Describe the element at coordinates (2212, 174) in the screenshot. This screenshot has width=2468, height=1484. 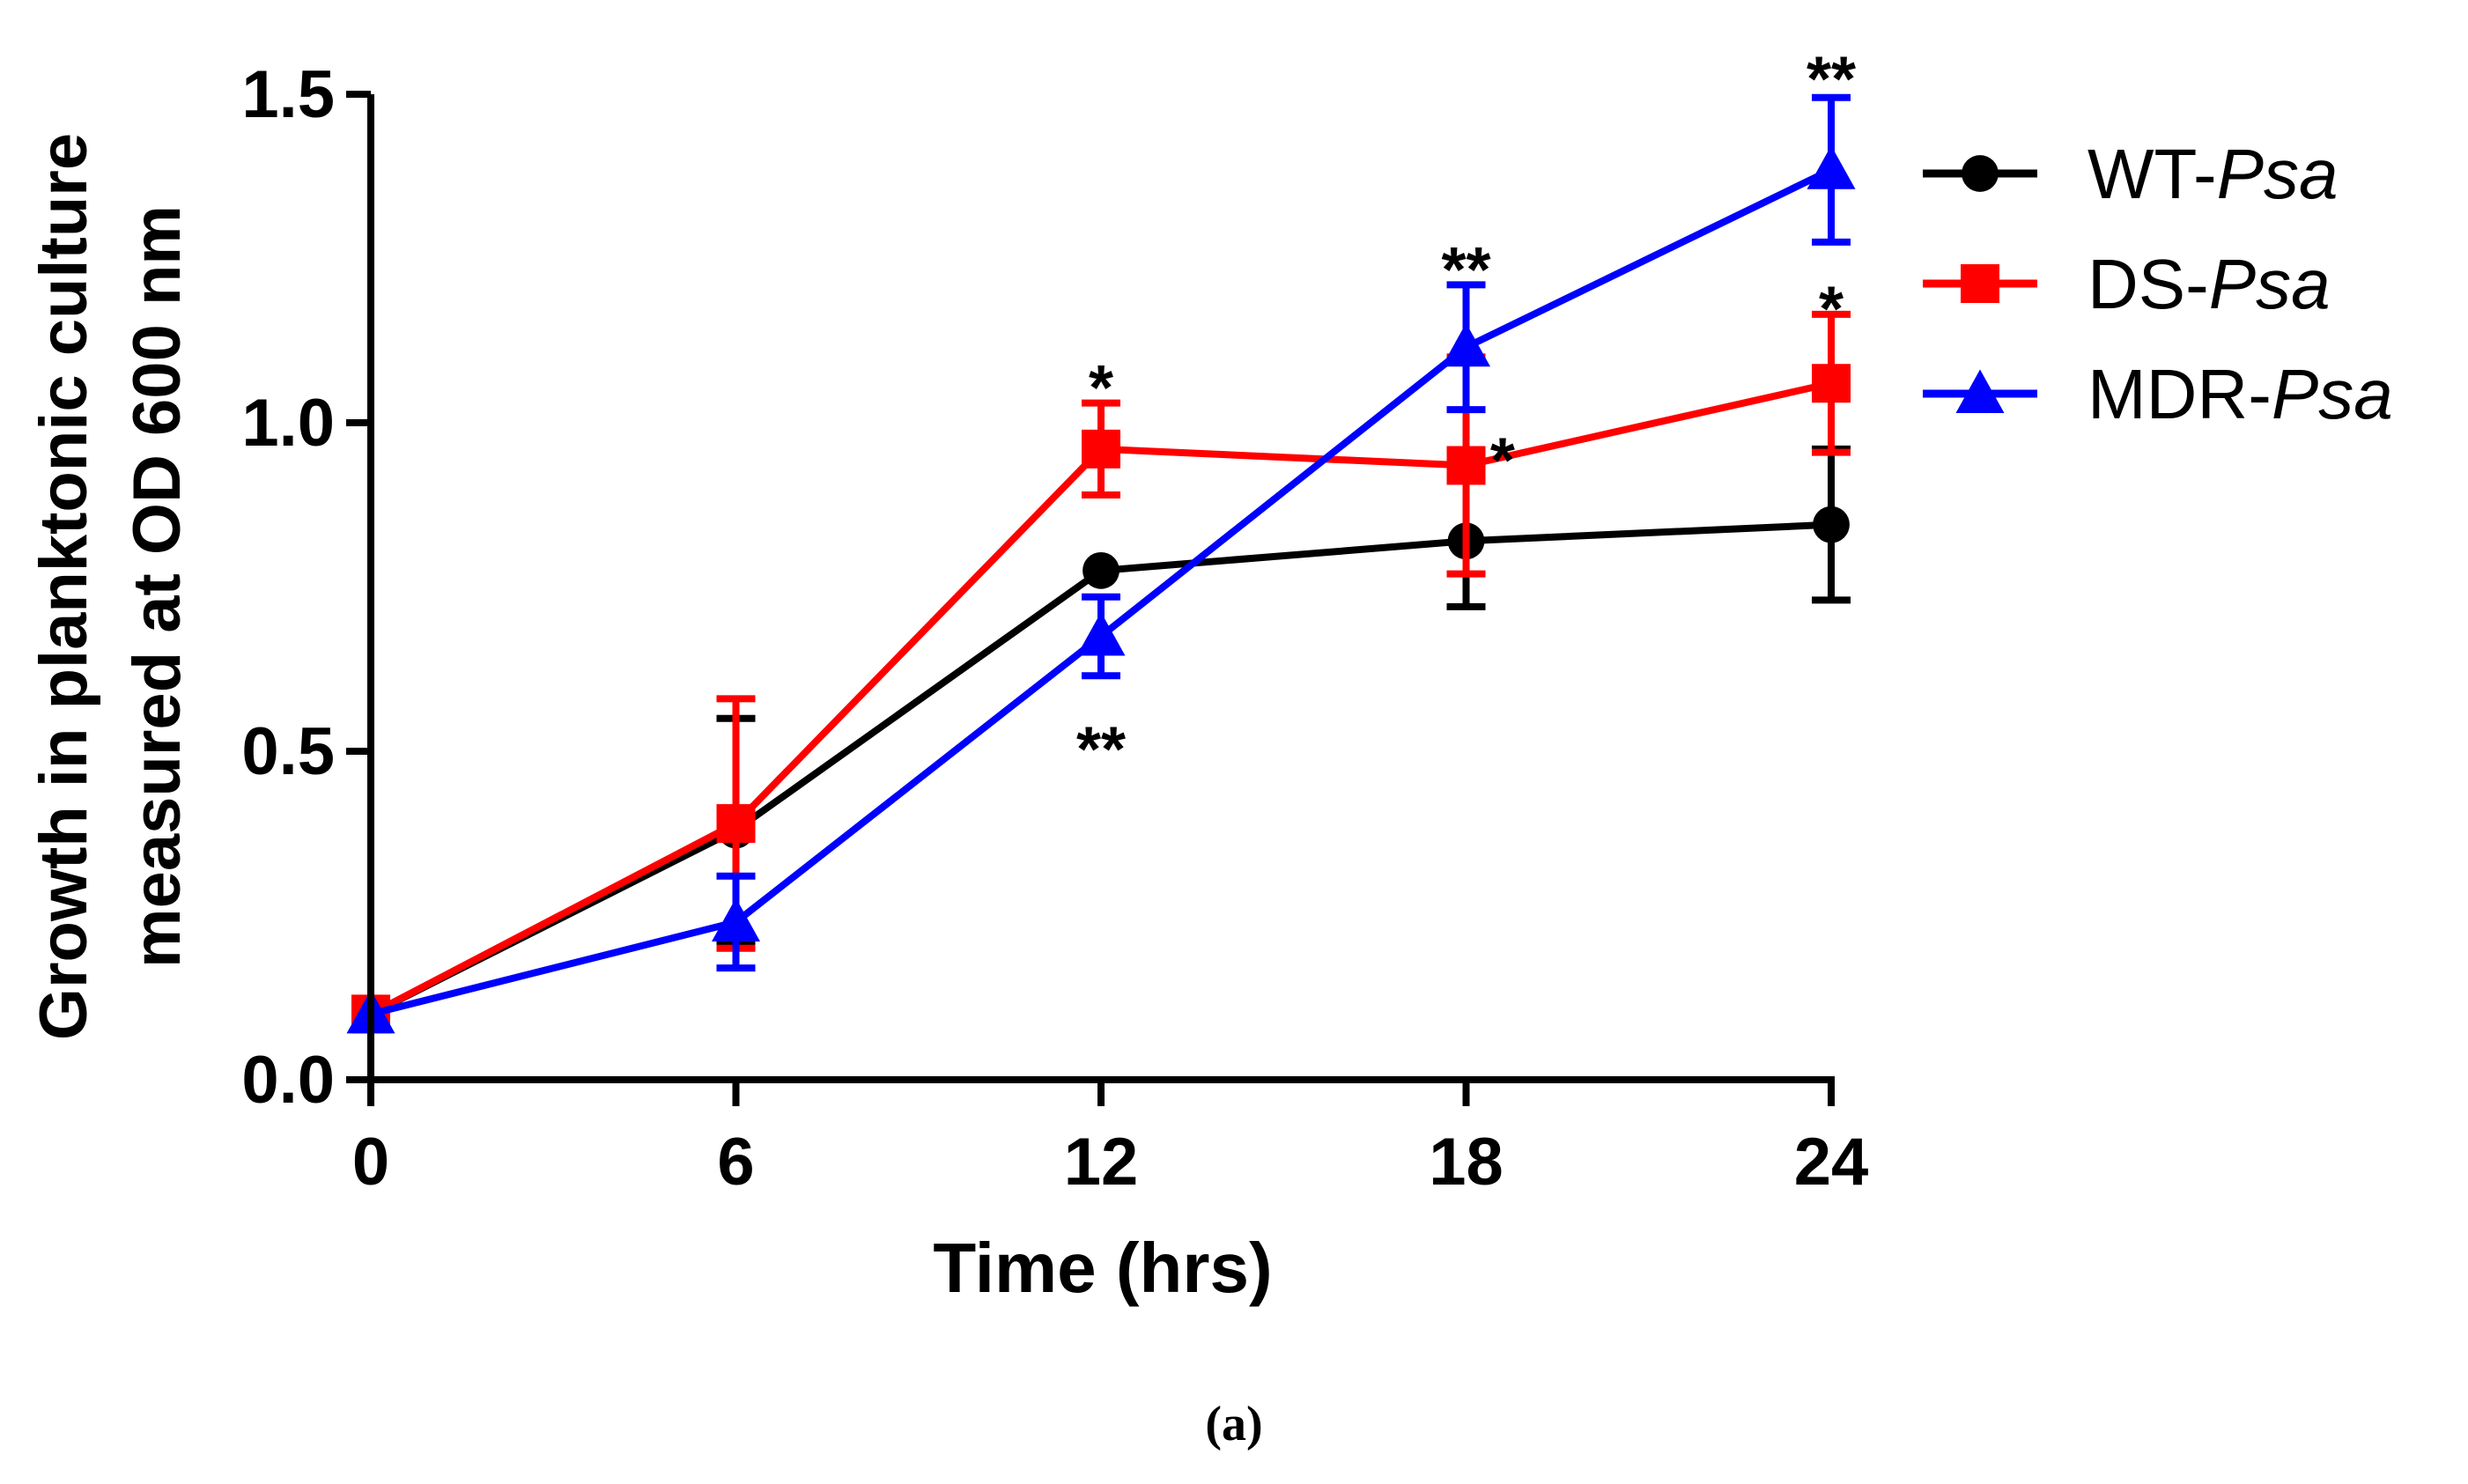
I see `legend-label: WT-Psa` at that location.